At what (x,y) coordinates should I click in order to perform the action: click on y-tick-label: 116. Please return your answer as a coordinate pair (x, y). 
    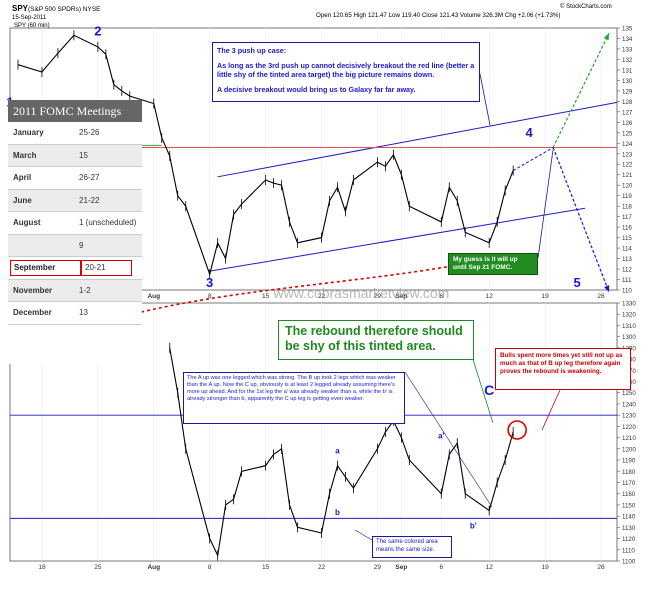
    Looking at the image, I should click on (627, 228).